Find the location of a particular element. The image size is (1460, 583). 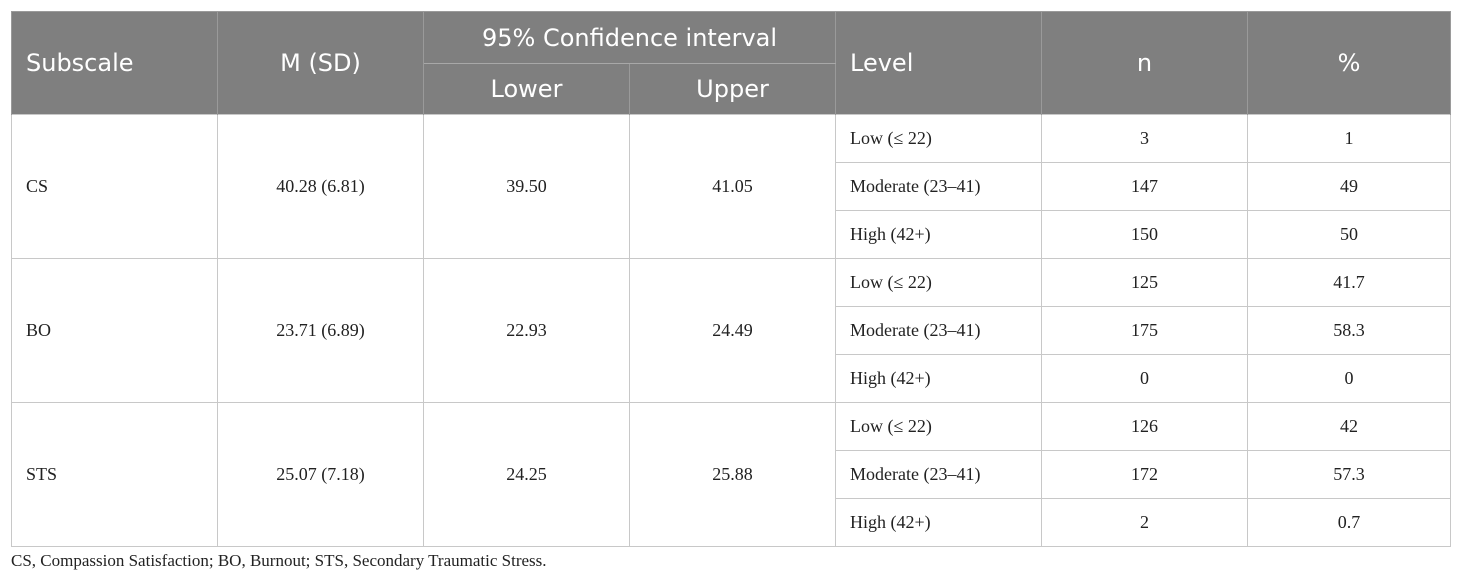

cell-percent: 0 is located at coordinates (1349, 378).